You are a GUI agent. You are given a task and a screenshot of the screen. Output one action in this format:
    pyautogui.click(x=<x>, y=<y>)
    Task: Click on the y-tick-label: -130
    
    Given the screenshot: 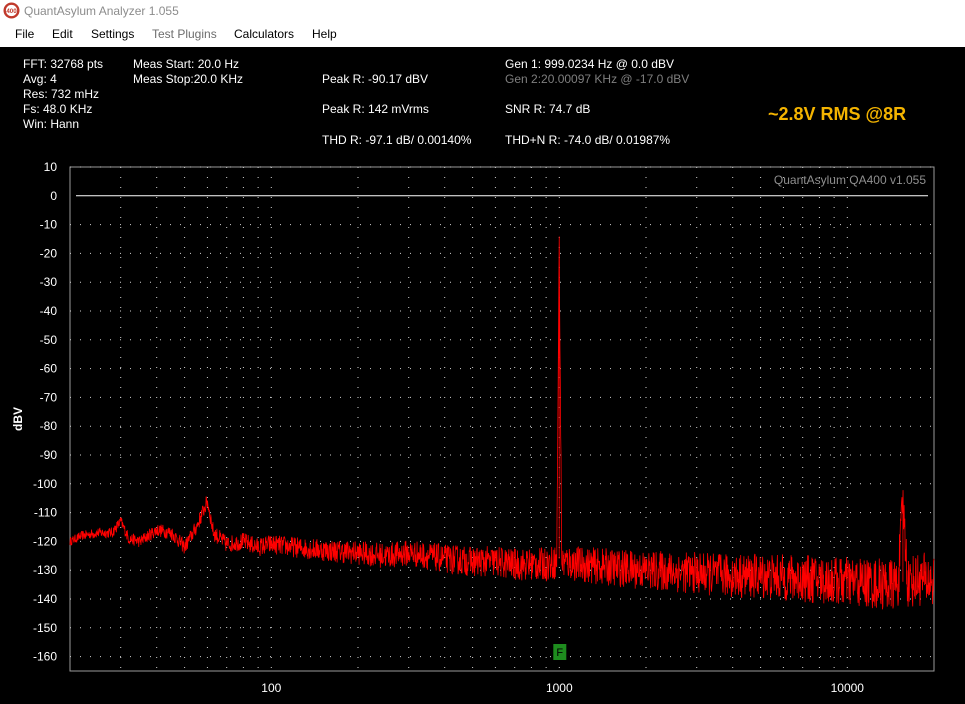 What is the action you would take?
    pyautogui.click(x=45, y=570)
    